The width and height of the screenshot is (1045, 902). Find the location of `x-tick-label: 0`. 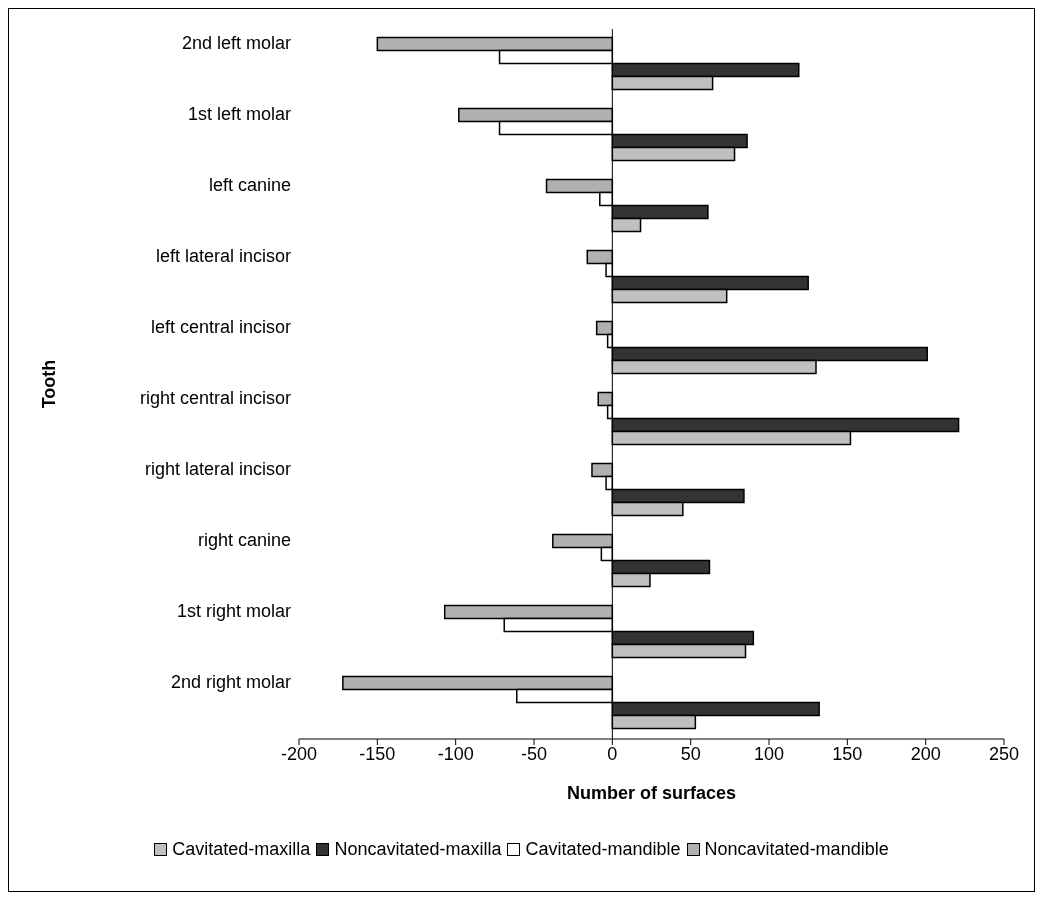

x-tick-label: 0 is located at coordinates (612, 753).